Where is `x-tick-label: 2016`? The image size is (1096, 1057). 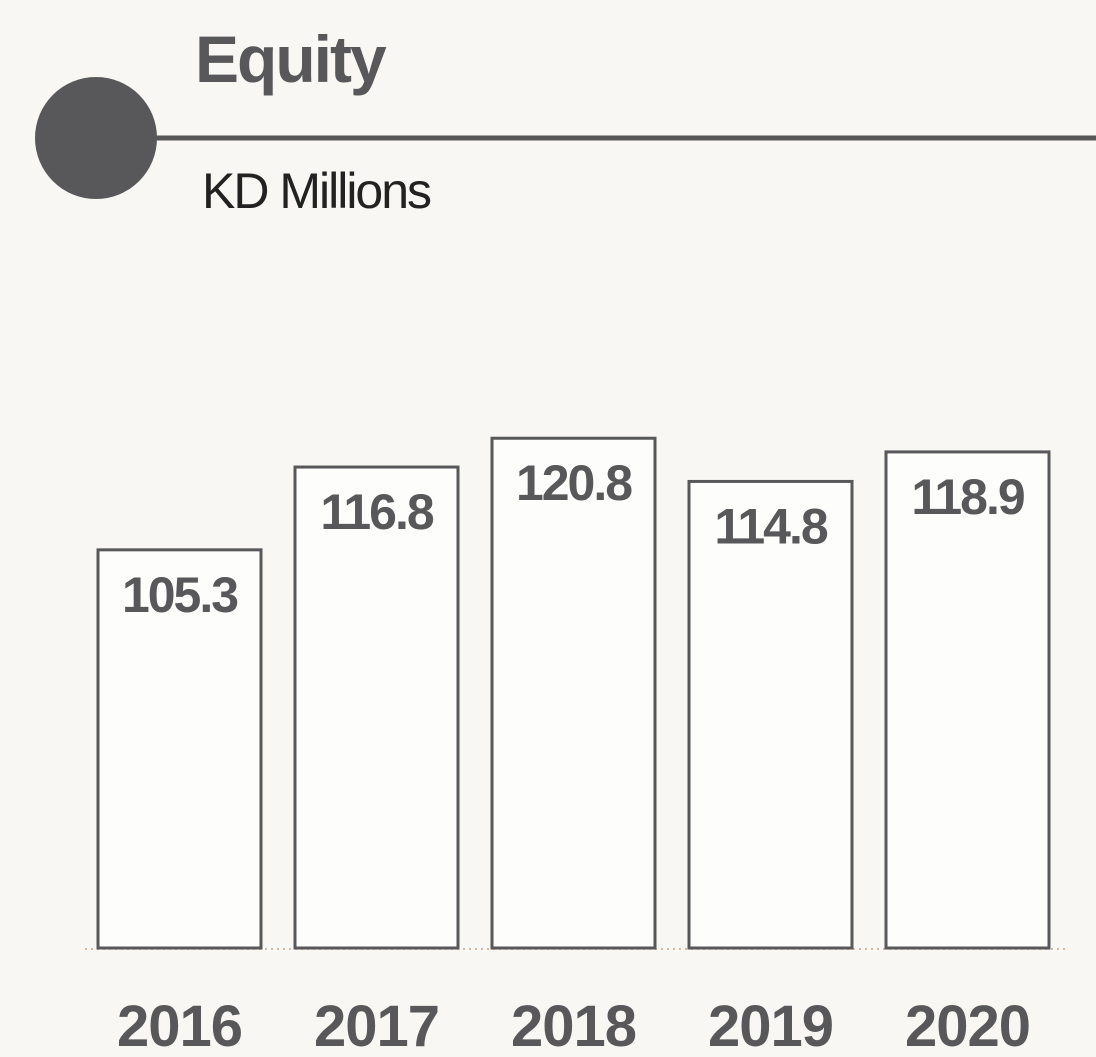 x-tick-label: 2016 is located at coordinates (179, 1025).